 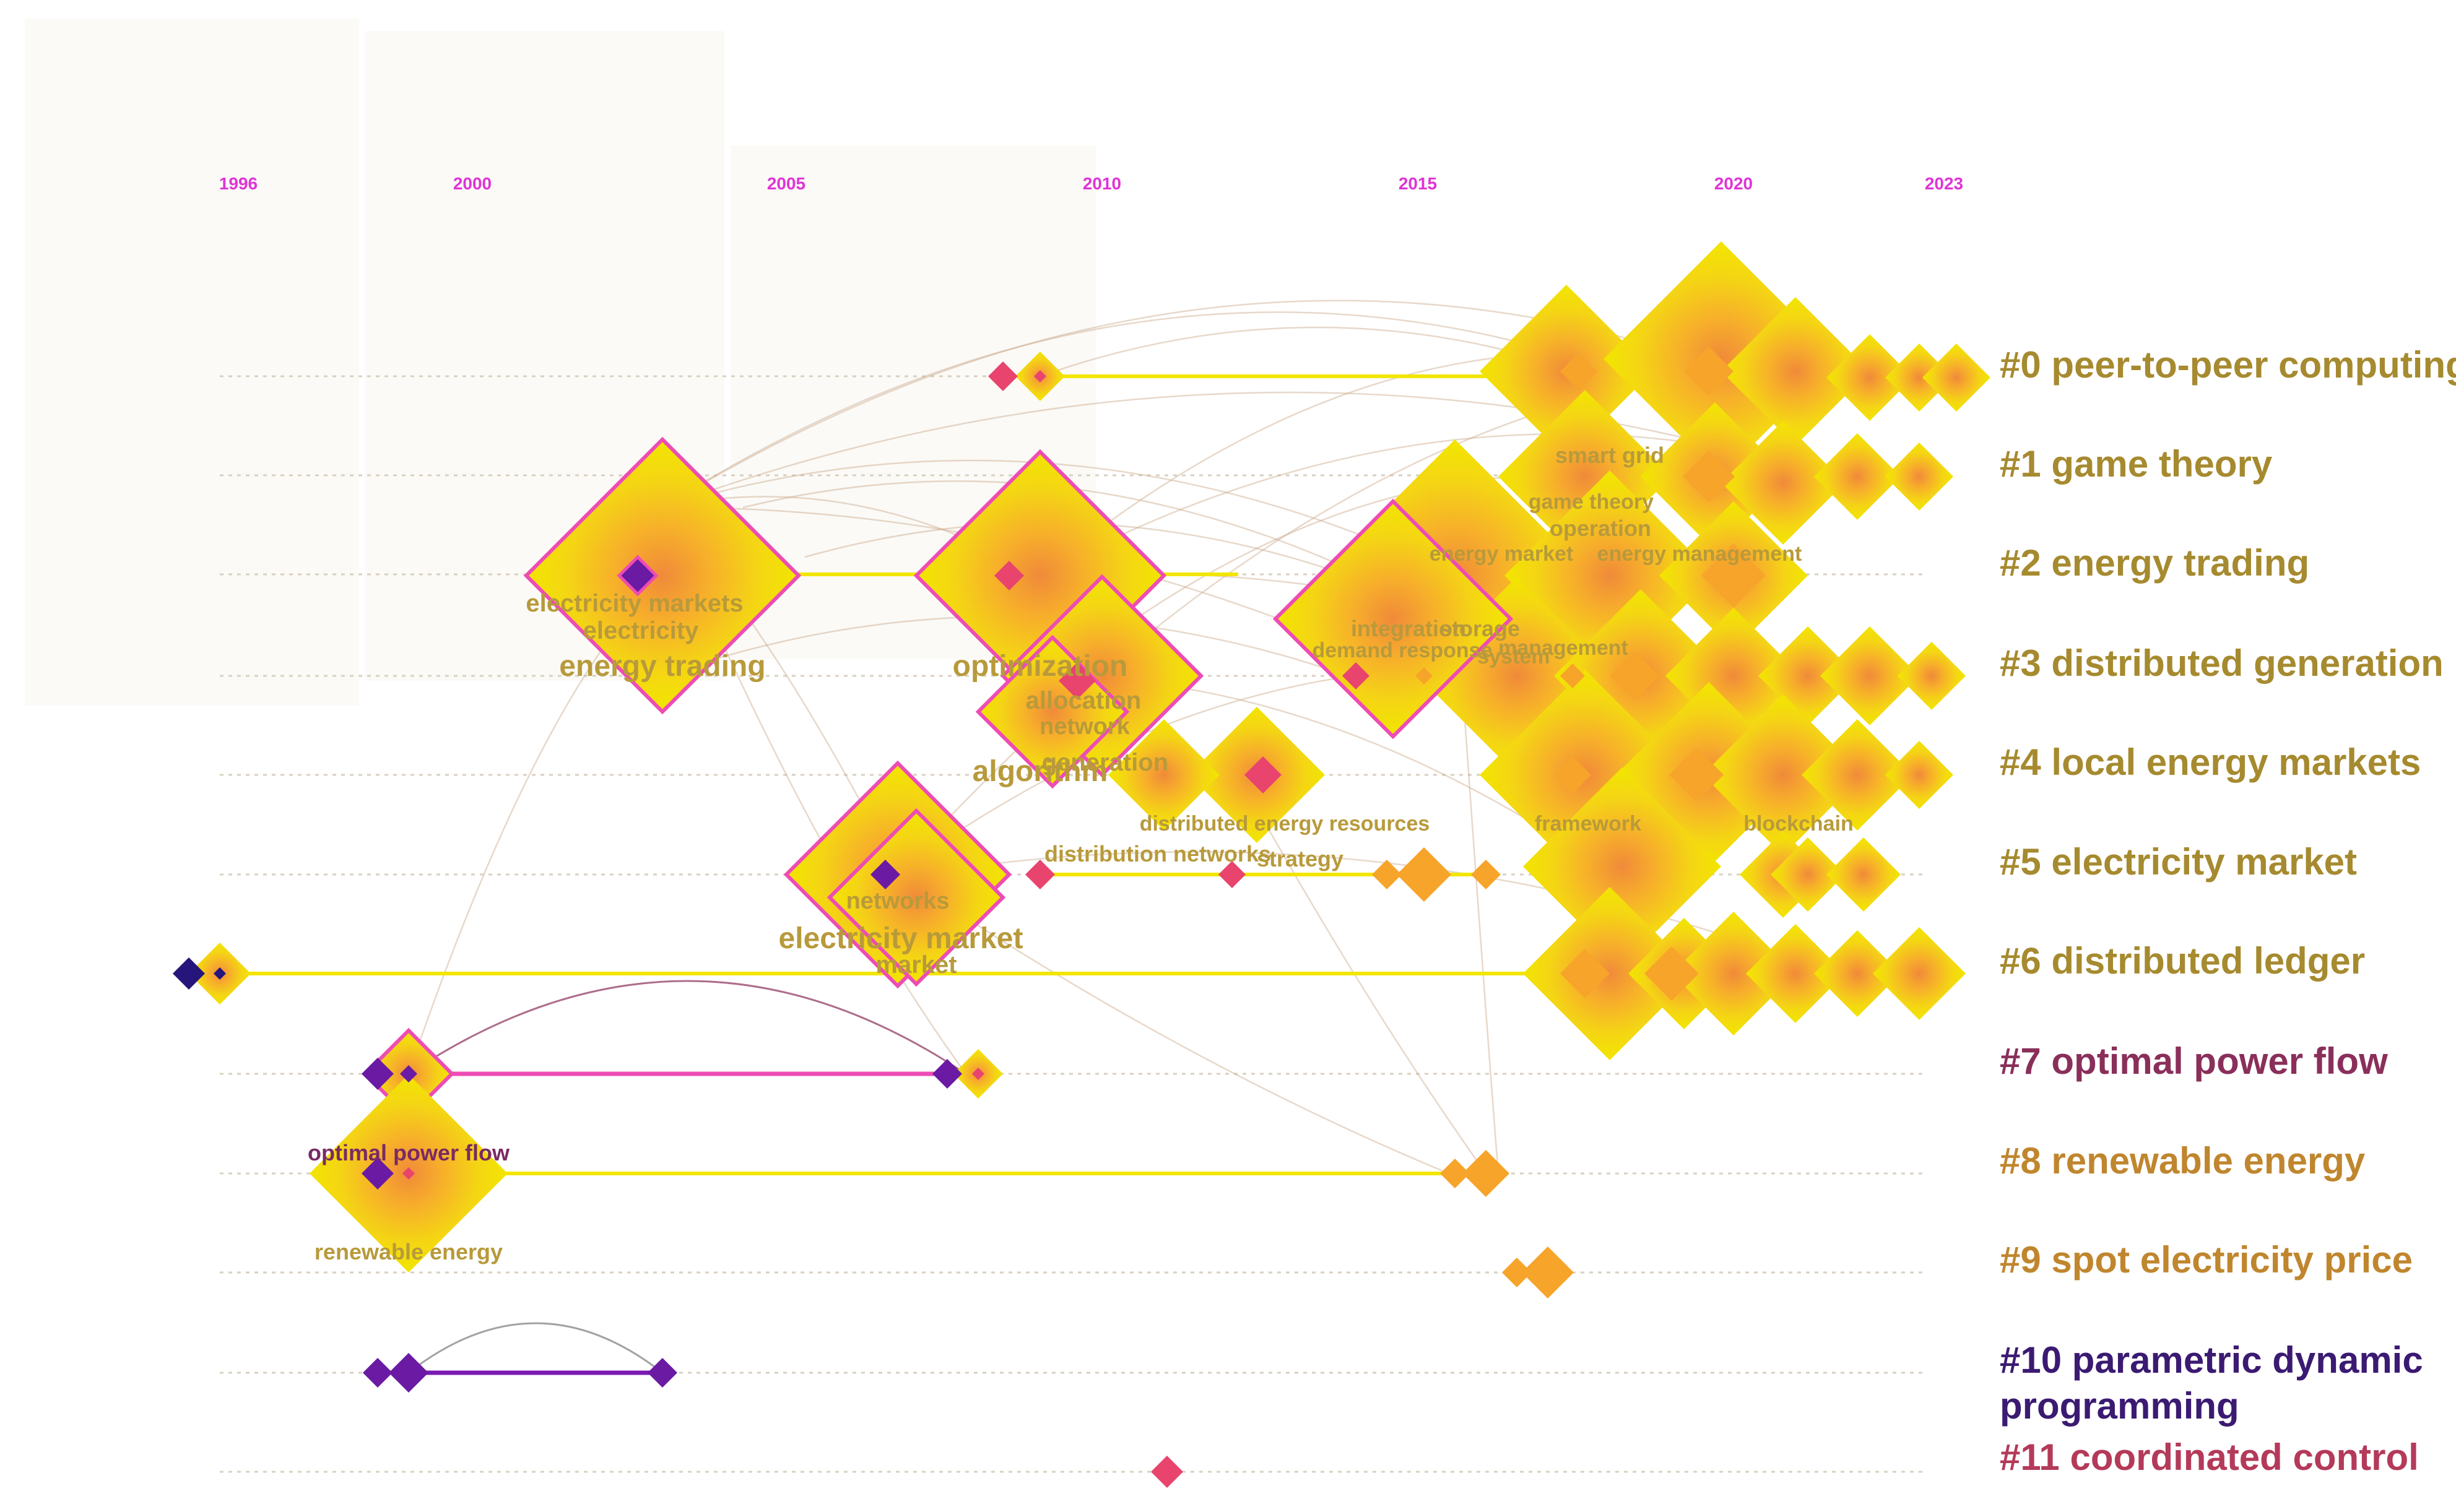 I want to click on year-label: 2005, so click(x=786, y=183).